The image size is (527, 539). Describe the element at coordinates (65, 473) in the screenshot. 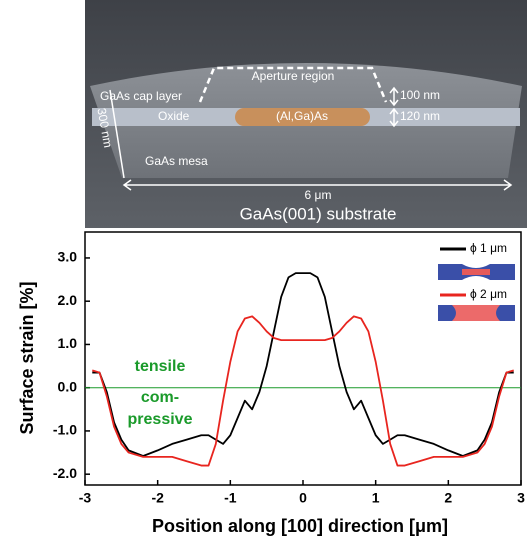

I see `y-tick-label: -2.0` at that location.